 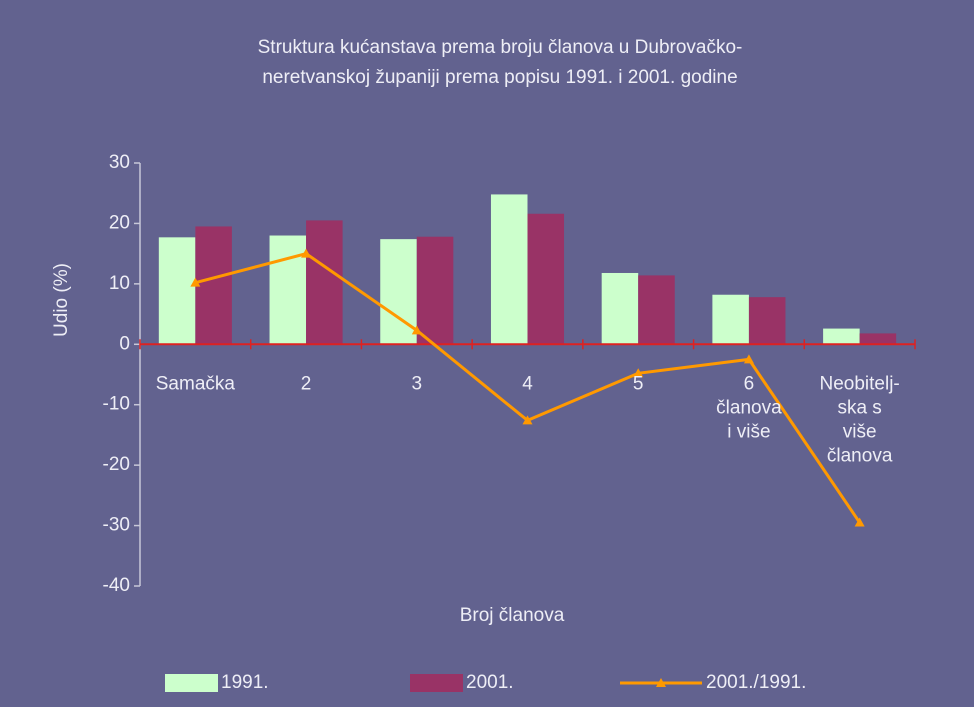 I want to click on legend-label: 2001./1991., so click(x=756, y=682).